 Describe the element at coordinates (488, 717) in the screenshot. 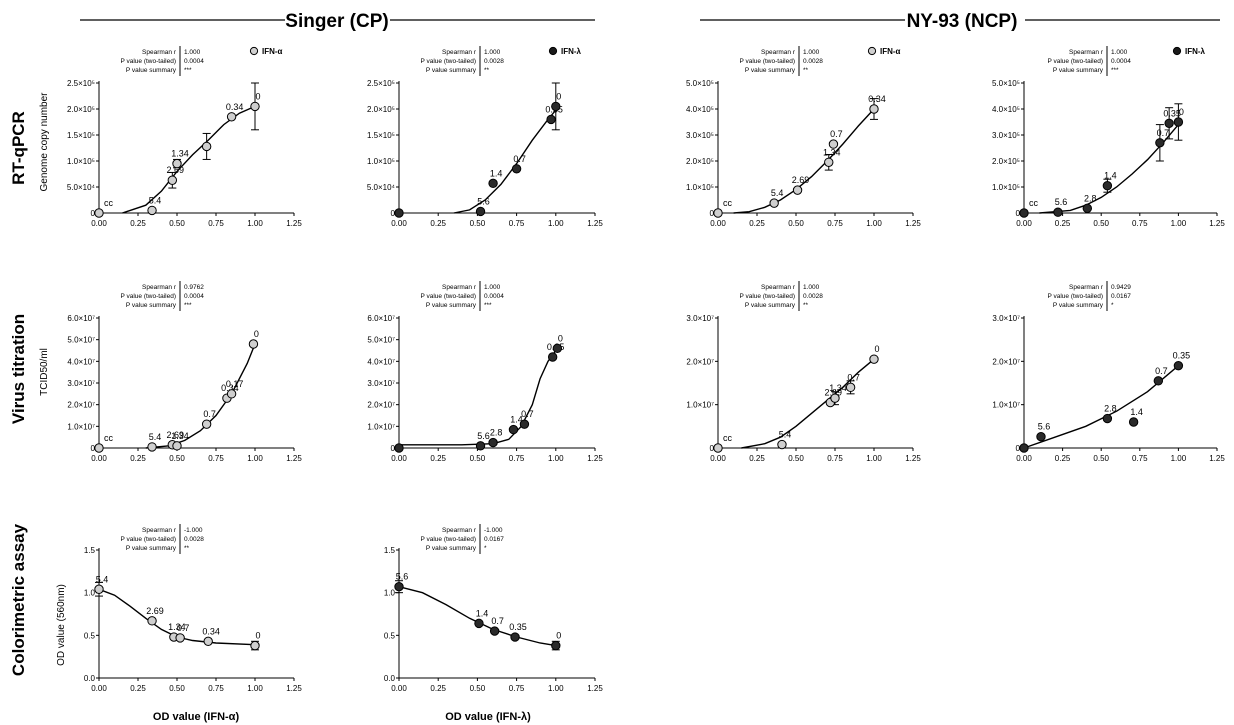

I see `x-axis-title-lambda: OD value (IFN-λ)` at that location.